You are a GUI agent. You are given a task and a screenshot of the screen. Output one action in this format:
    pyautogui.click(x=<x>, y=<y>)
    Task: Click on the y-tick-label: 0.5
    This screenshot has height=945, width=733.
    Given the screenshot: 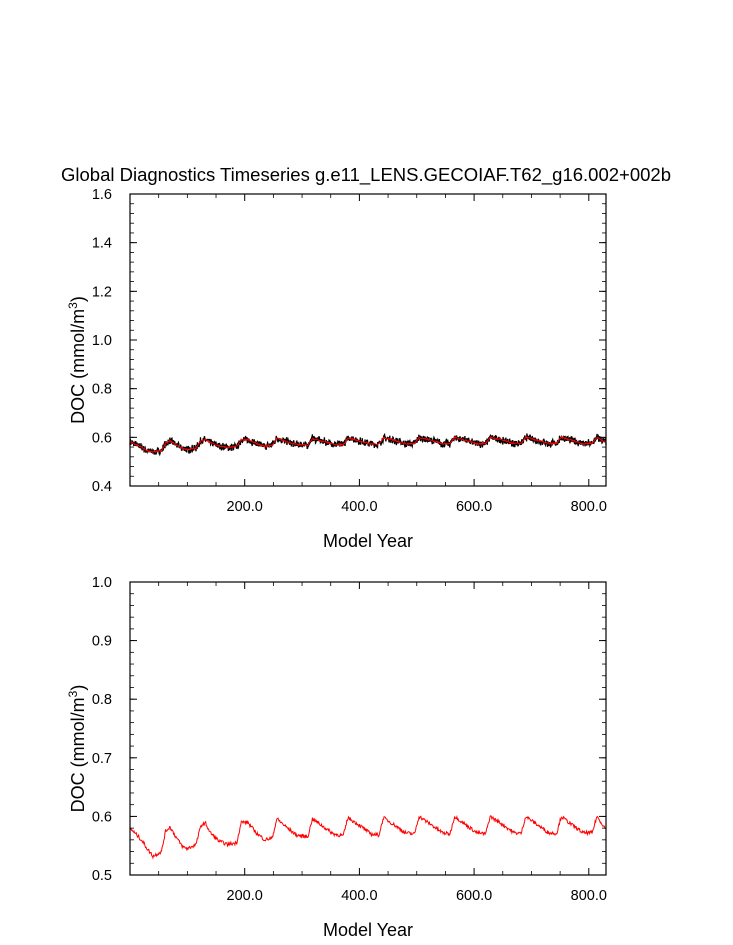 What is the action you would take?
    pyautogui.click(x=102, y=876)
    